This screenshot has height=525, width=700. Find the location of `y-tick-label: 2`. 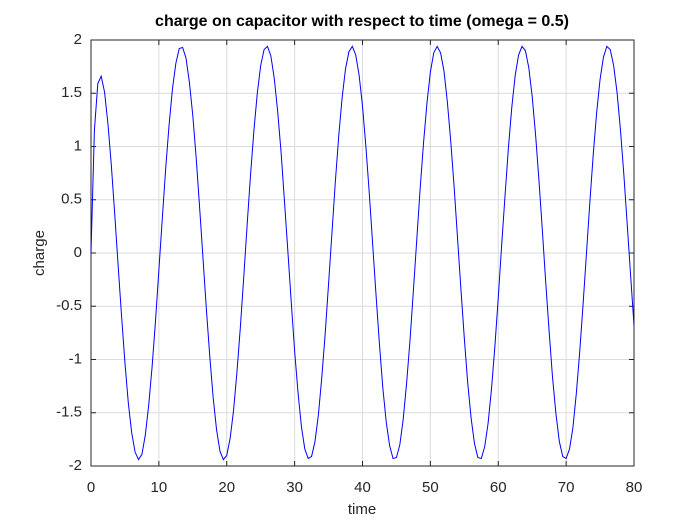

y-tick-label: 2 is located at coordinates (78, 39).